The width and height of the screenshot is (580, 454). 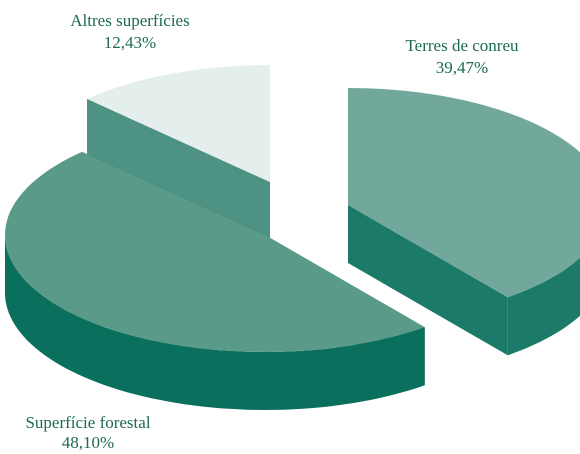 What do you see at coordinates (178, 123) in the screenshot?
I see `slice-top` at bounding box center [178, 123].